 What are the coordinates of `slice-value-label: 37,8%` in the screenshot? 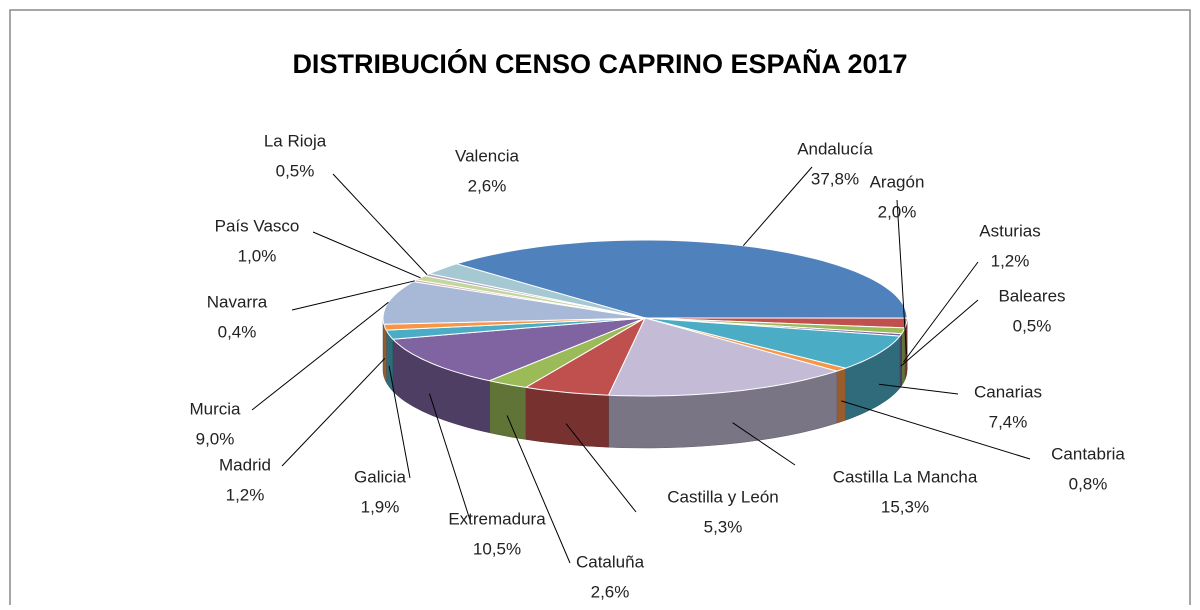 It's located at (835, 178).